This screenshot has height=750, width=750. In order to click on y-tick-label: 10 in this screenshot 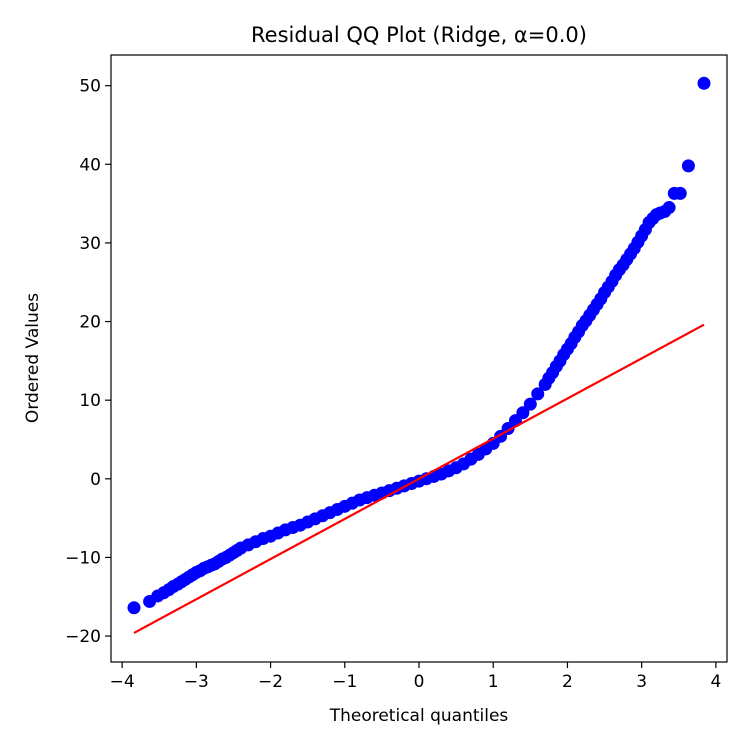, I will do `click(90, 401)`.